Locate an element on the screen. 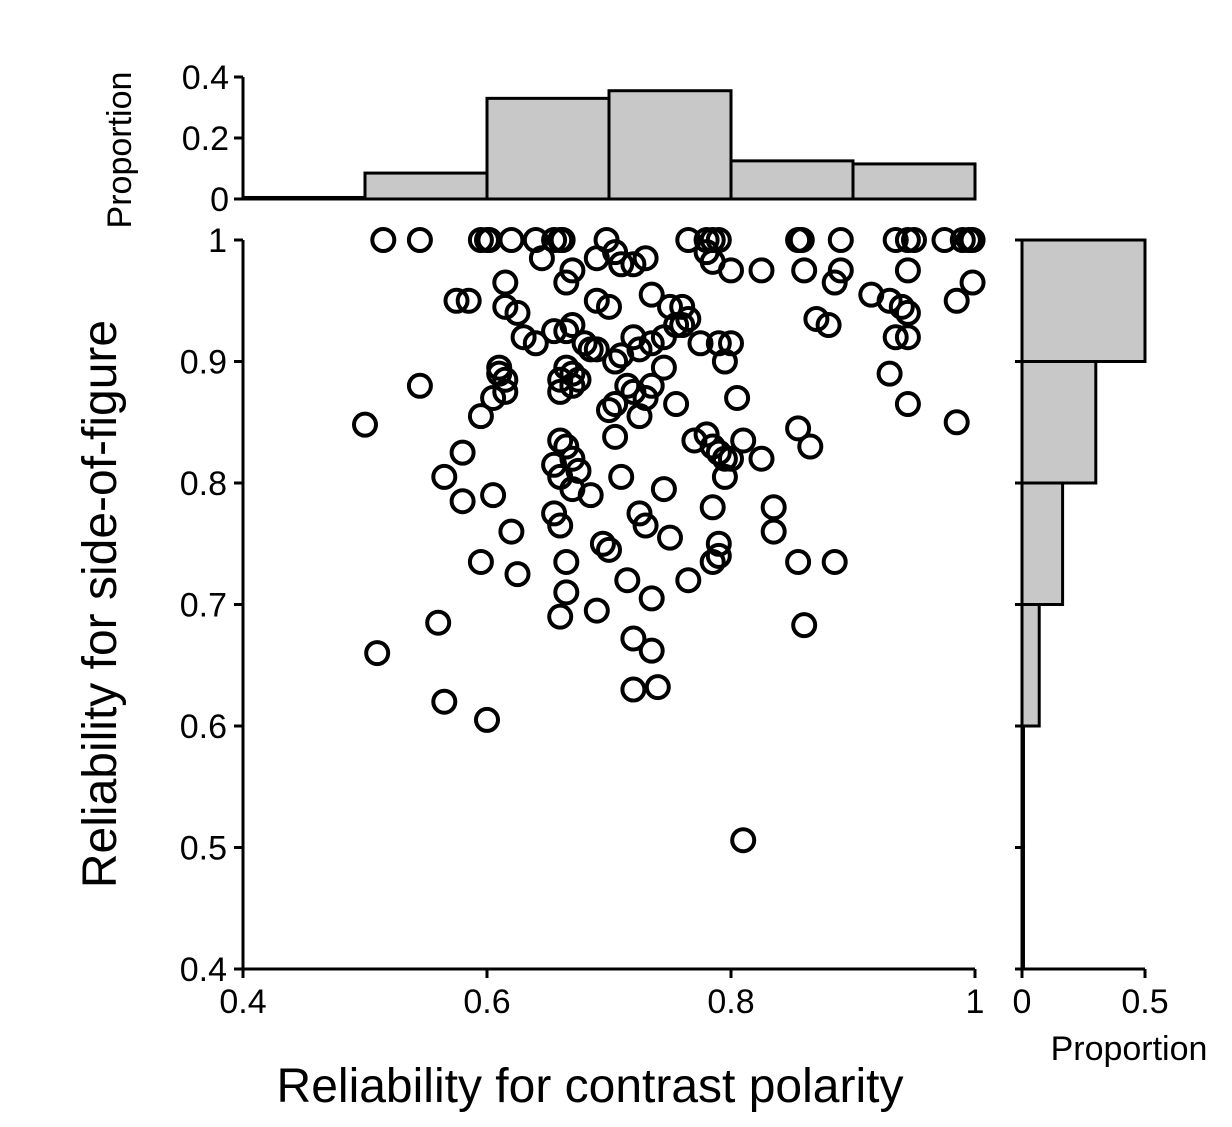 Image resolution: width=1232 pixels, height=1127 pixels. top-hist-y-tick-label: 0.2 is located at coordinates (205, 139).